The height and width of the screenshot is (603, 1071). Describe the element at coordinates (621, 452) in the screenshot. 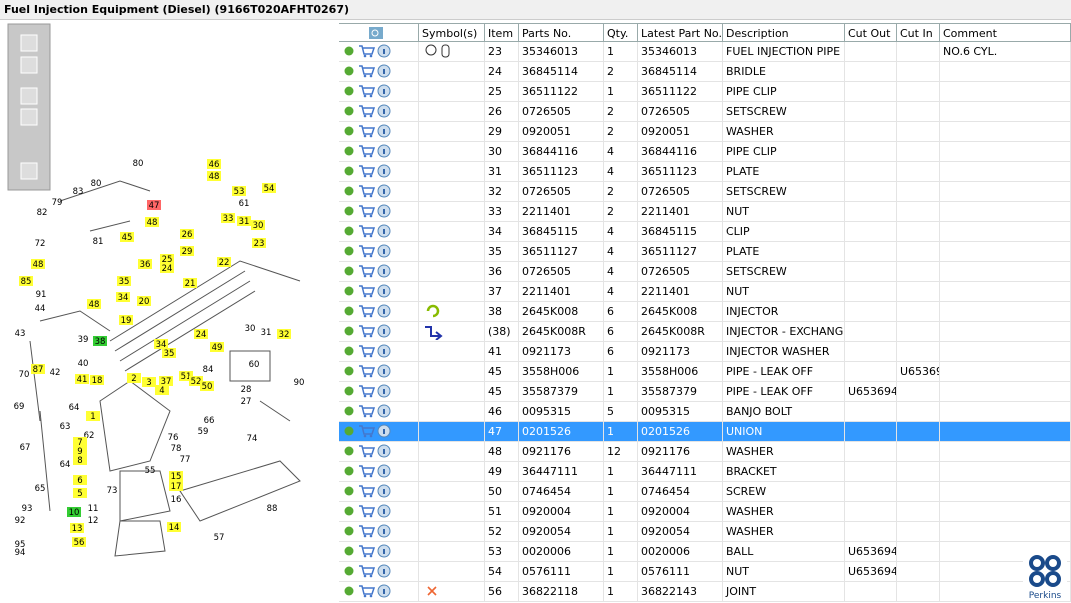

I see `table-cell: 12` at that location.